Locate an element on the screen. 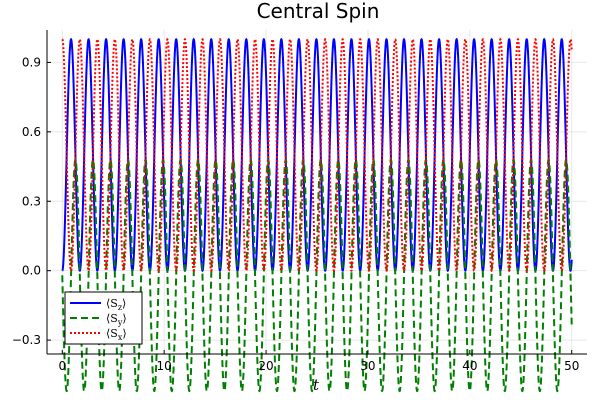  legend-label-z: ⟨Sz⟩ is located at coordinates (116, 304).